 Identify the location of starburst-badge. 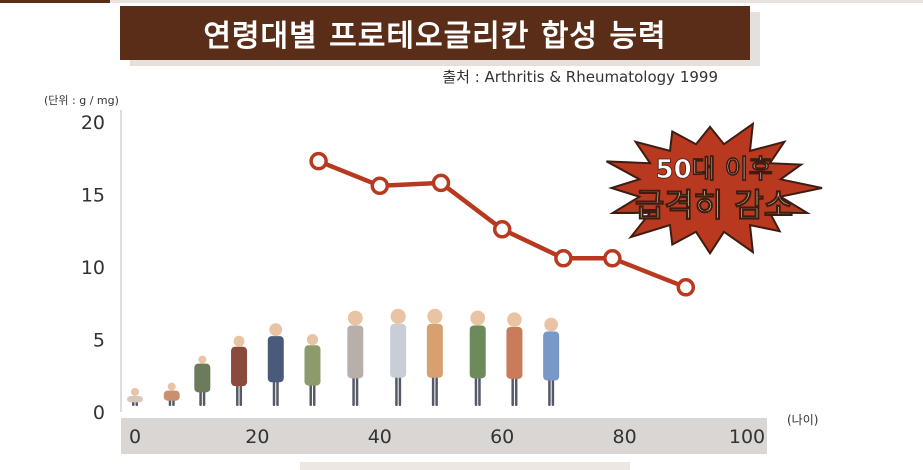
(714, 188).